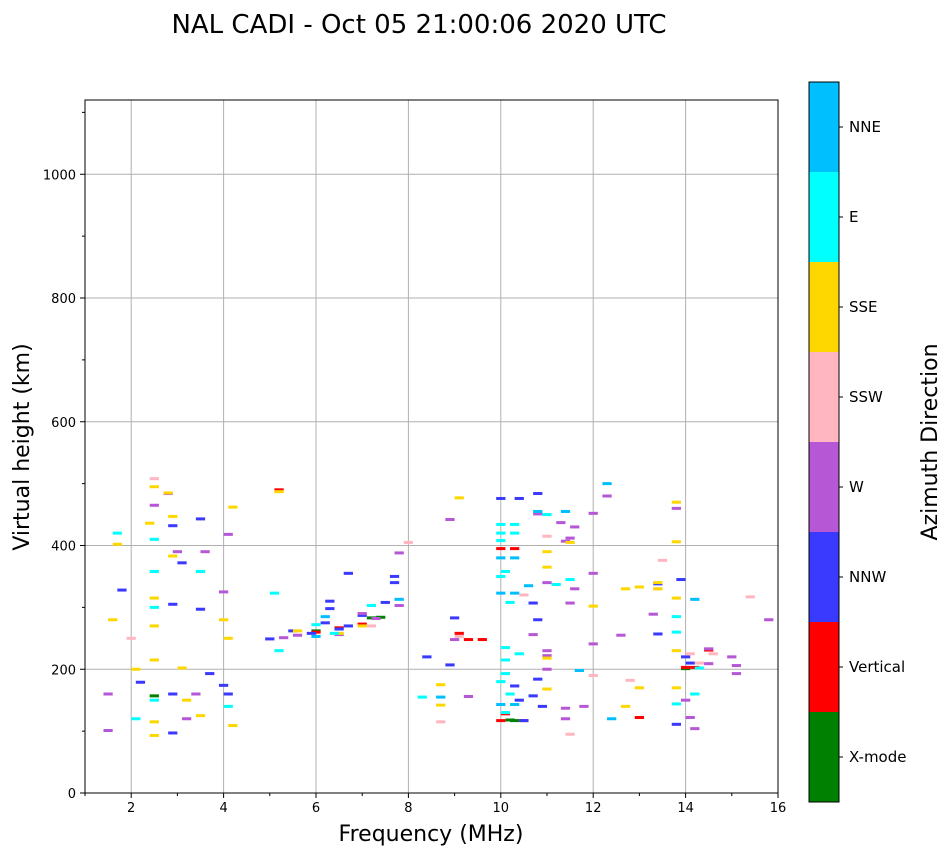 The image size is (951, 856). What do you see at coordinates (685, 808) in the screenshot?
I see `x-tick-label: 14` at bounding box center [685, 808].